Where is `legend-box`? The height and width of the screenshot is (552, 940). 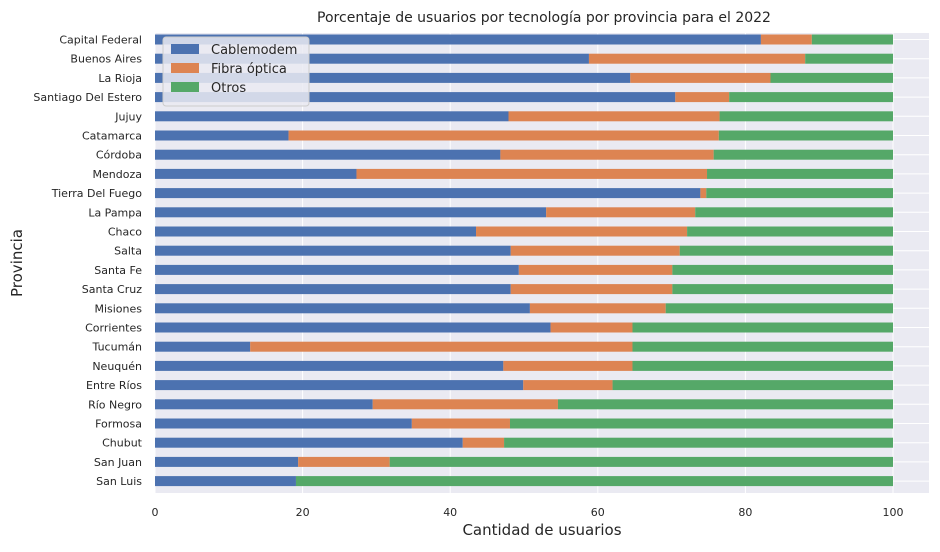
legend-box is located at coordinates (236, 71).